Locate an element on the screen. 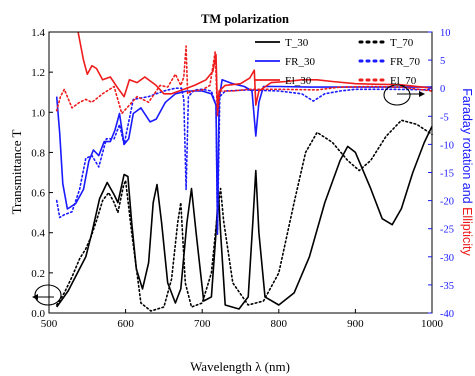 Image resolution: width=475 pixels, height=376 pixels. right-axis: 10 5 0 -5 -10 -15 -20 -25 -30 -35 -40 is located at coordinates (441, 174).